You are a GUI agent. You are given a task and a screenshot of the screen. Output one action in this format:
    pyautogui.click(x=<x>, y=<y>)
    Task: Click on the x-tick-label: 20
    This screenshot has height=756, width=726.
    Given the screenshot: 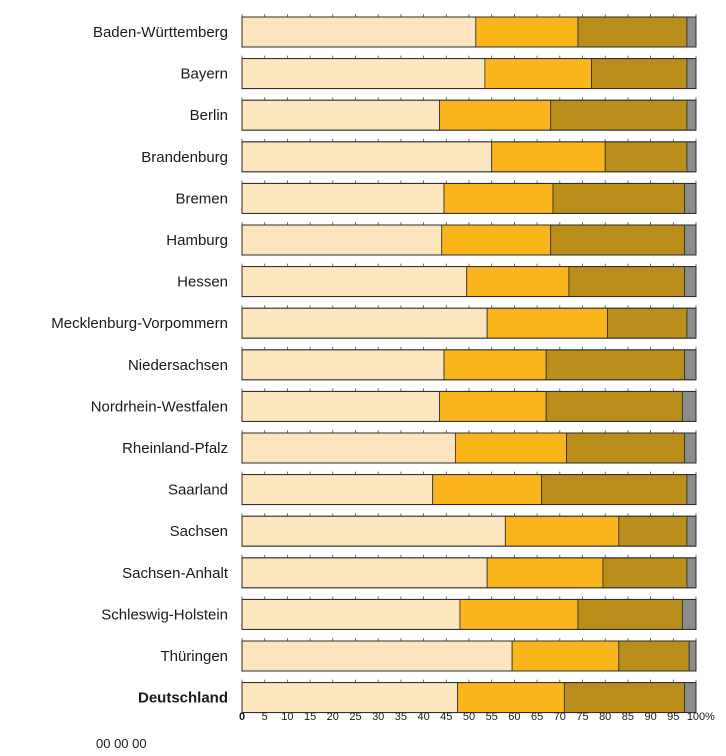 What is the action you would take?
    pyautogui.click(x=333, y=717)
    